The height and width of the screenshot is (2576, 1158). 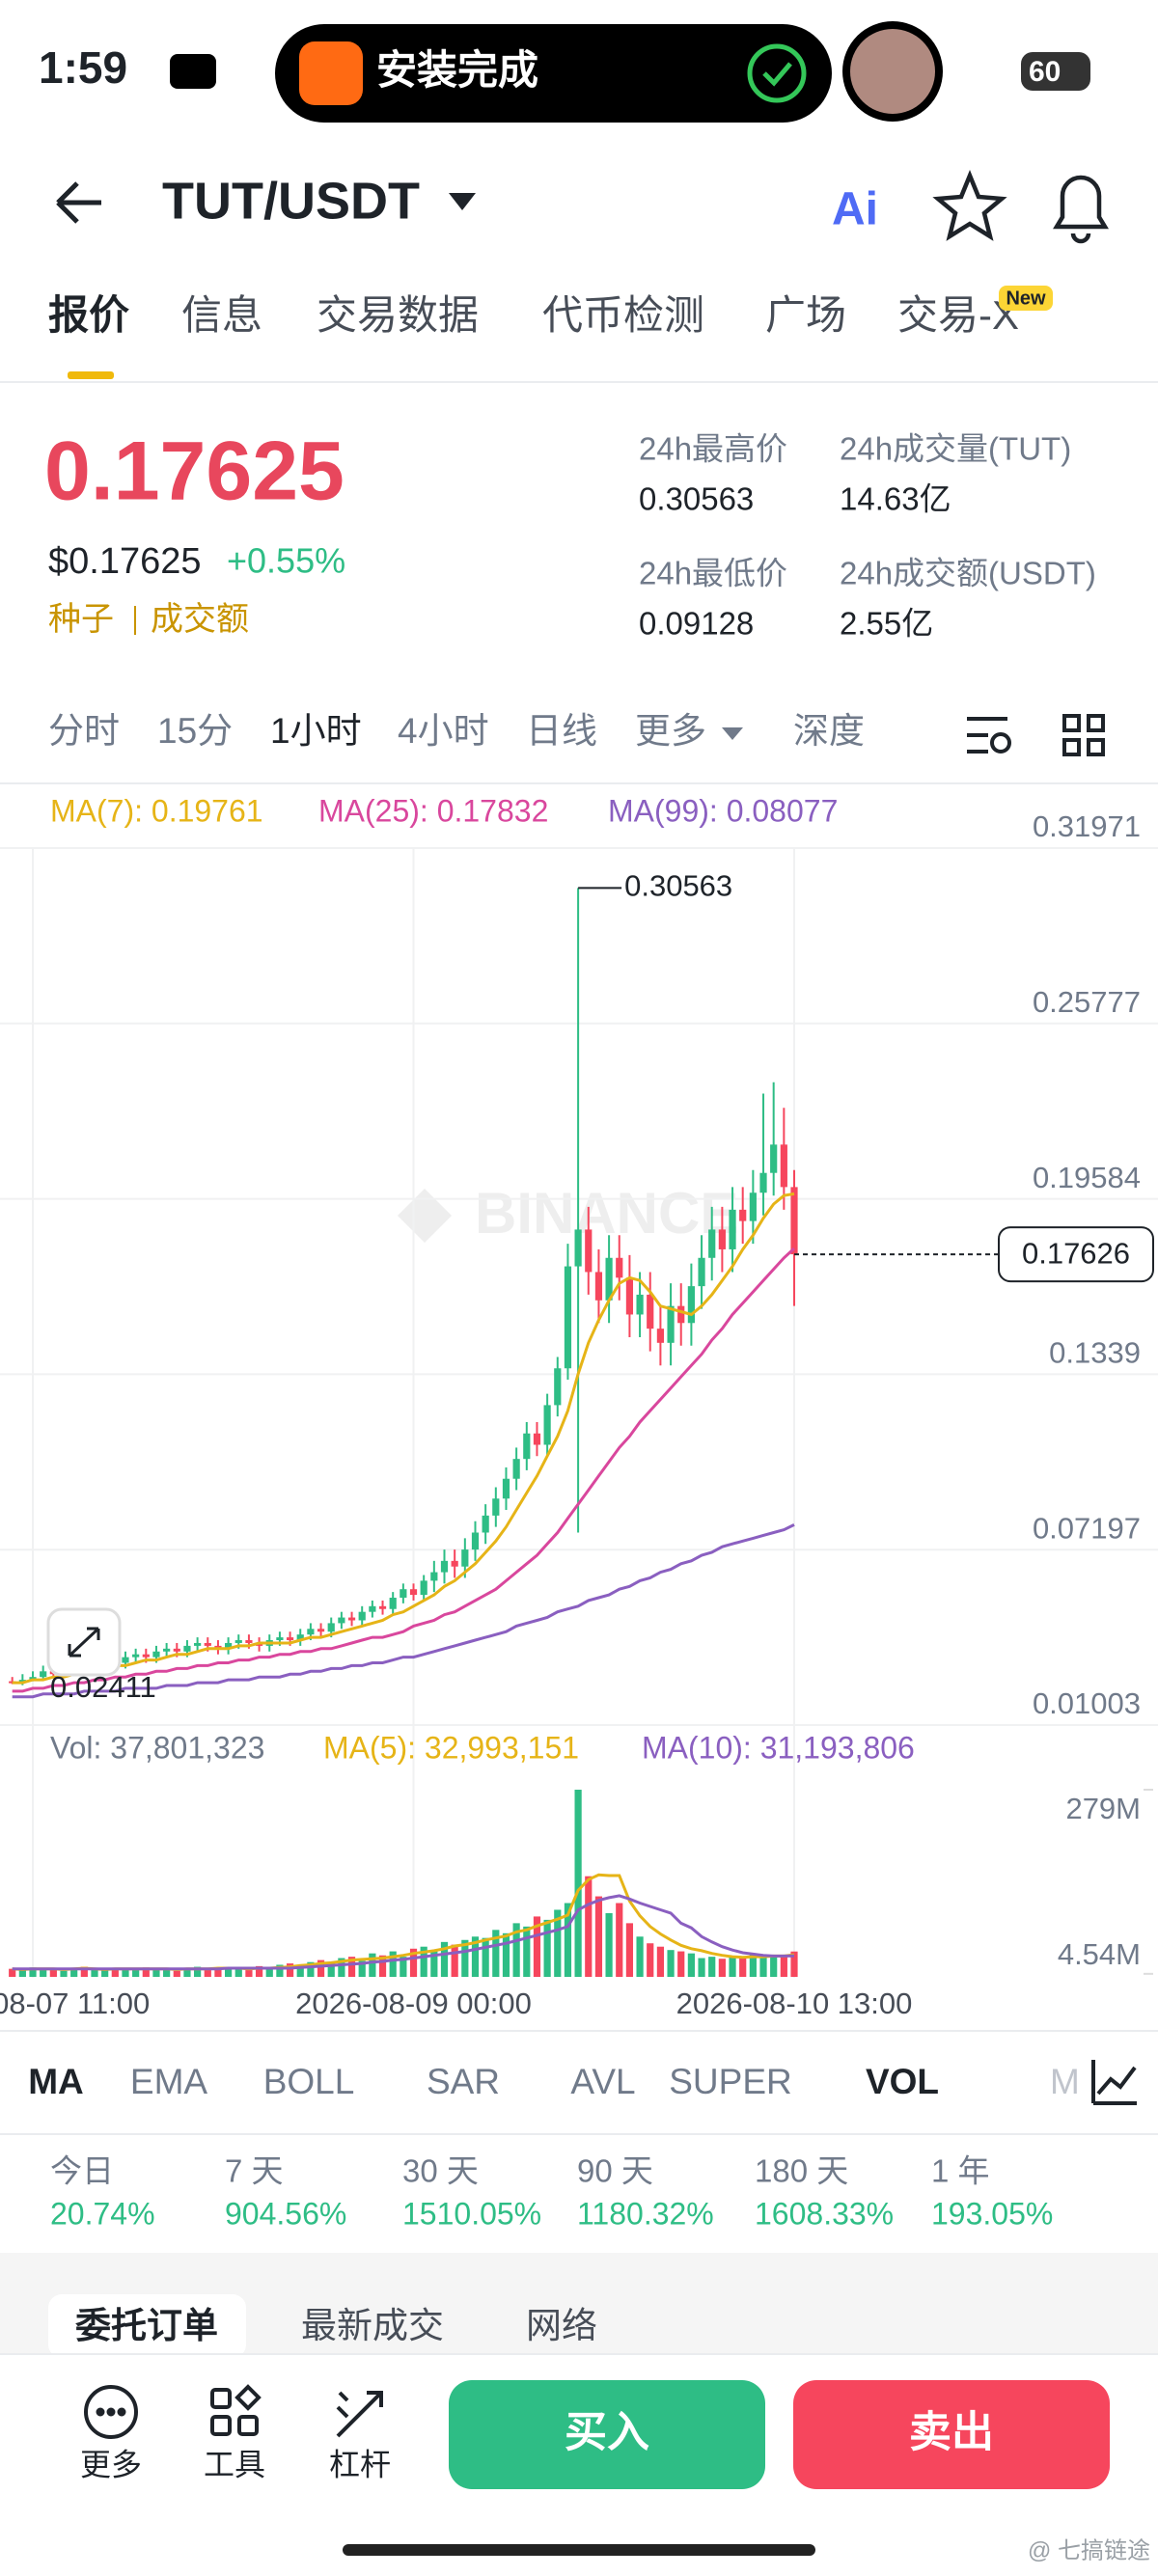 What do you see at coordinates (233, 2412) in the screenshot?
I see `bottom-icons` at bounding box center [233, 2412].